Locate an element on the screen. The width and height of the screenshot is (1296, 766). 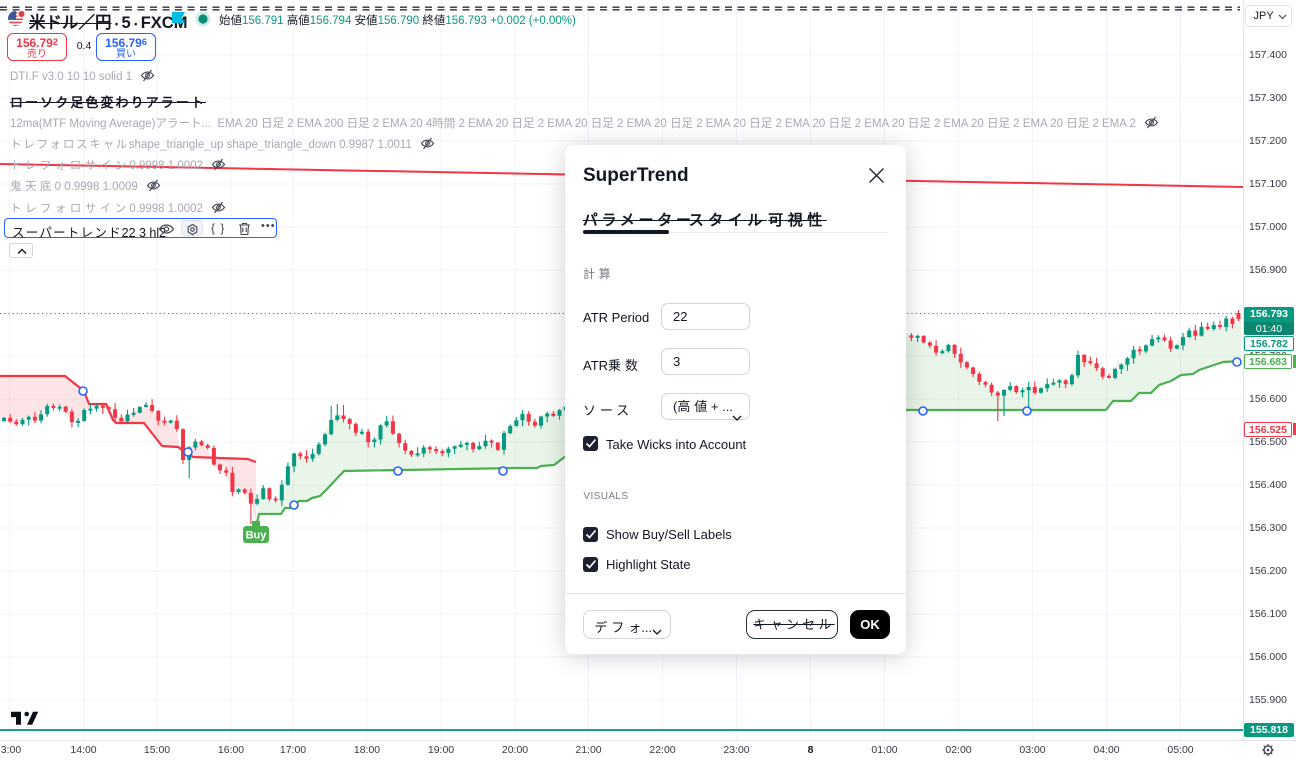
svg-text: Buy is located at coordinates (257, 536).